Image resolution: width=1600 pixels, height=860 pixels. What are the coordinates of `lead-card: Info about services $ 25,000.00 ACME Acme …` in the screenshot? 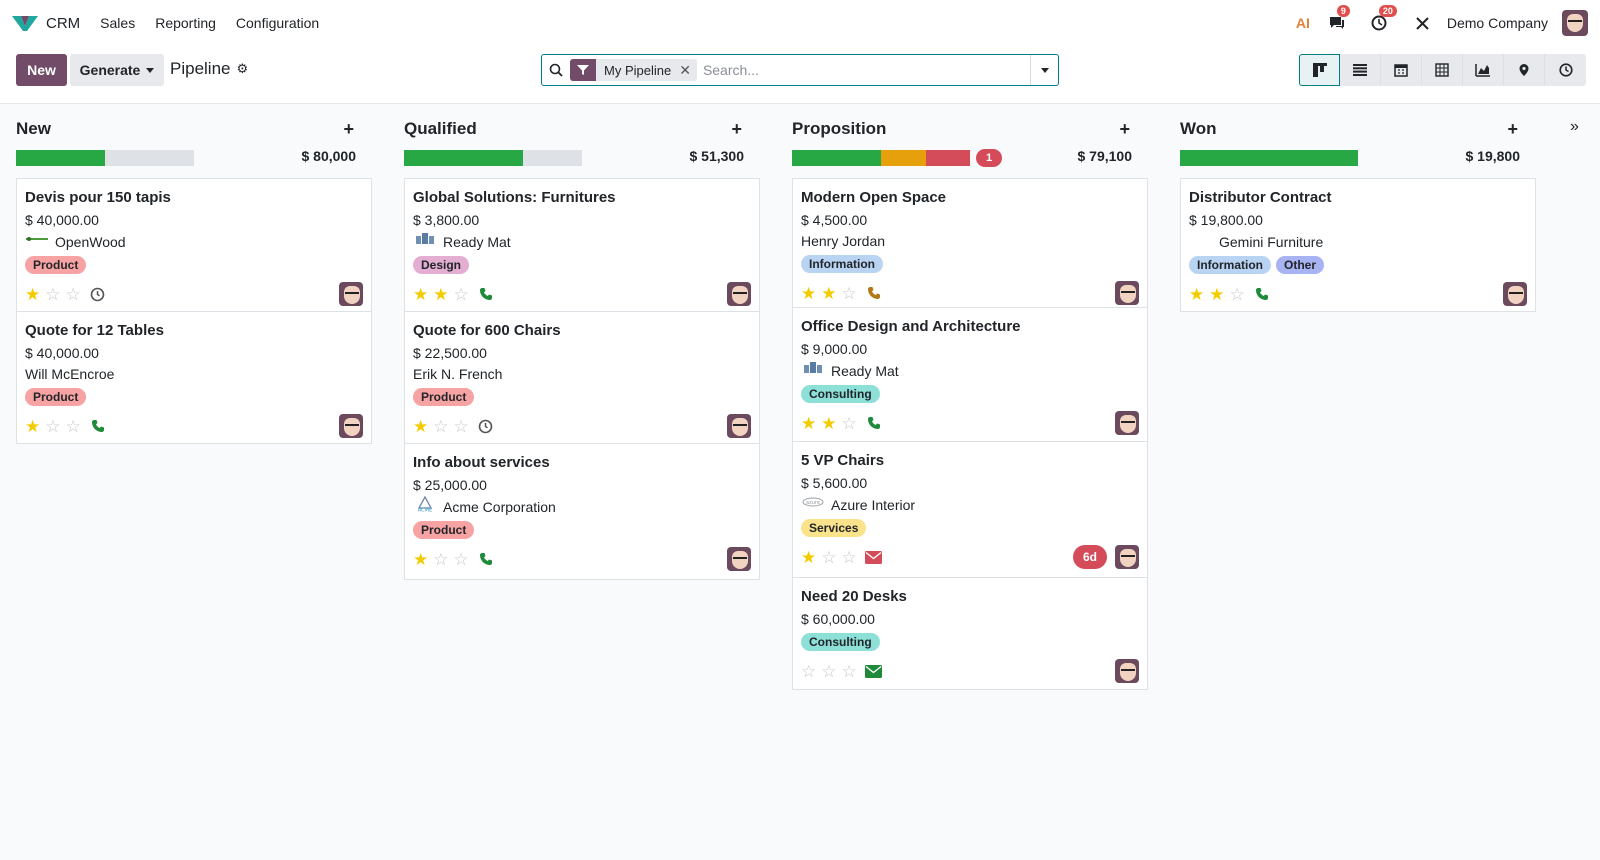 It's located at (582, 512).